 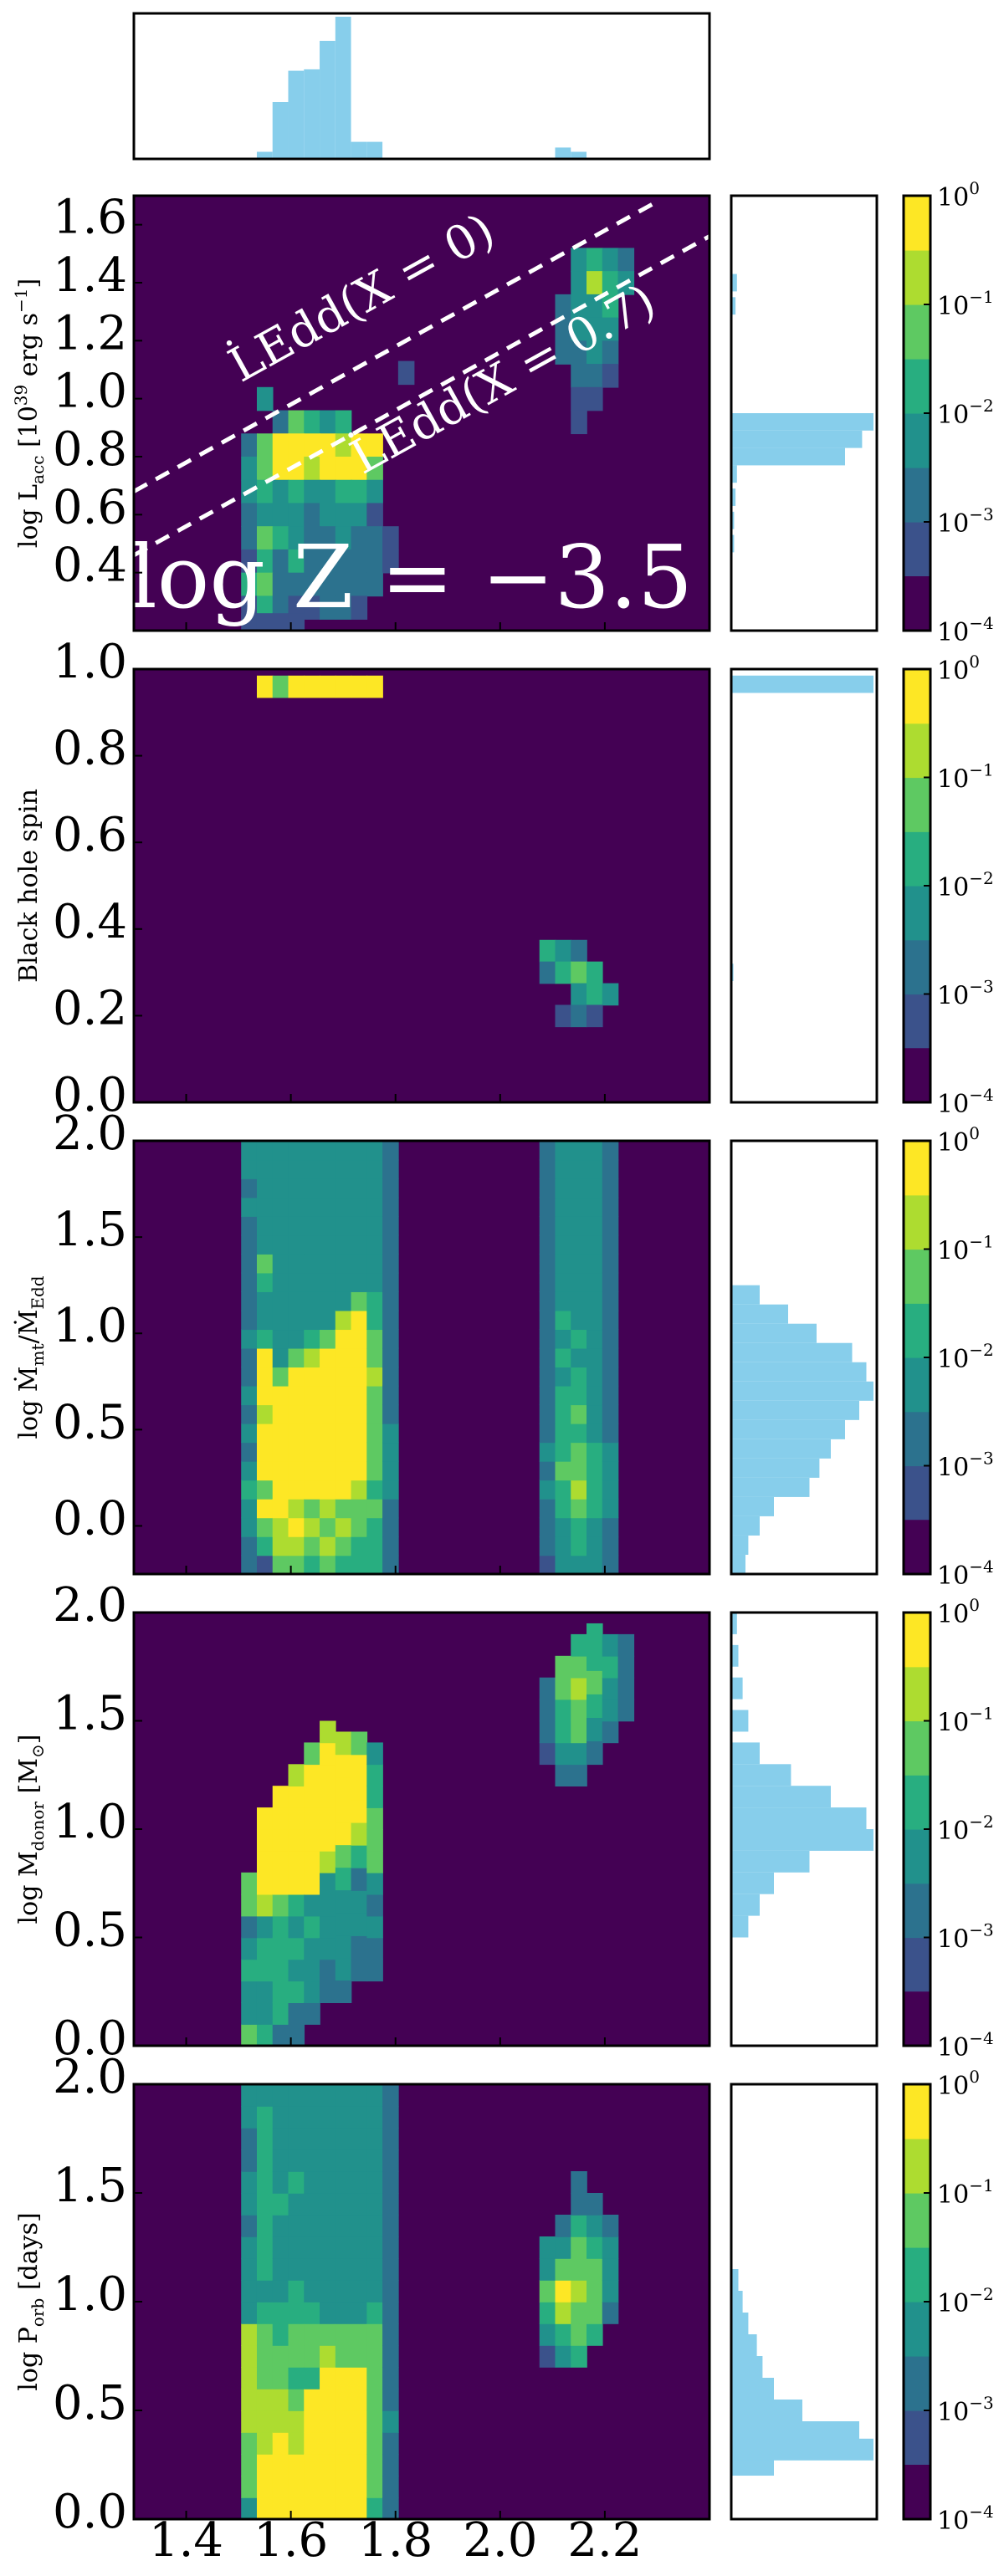 I want to click on colorbar-tick-label: 10⁻³, so click(x=965, y=521).